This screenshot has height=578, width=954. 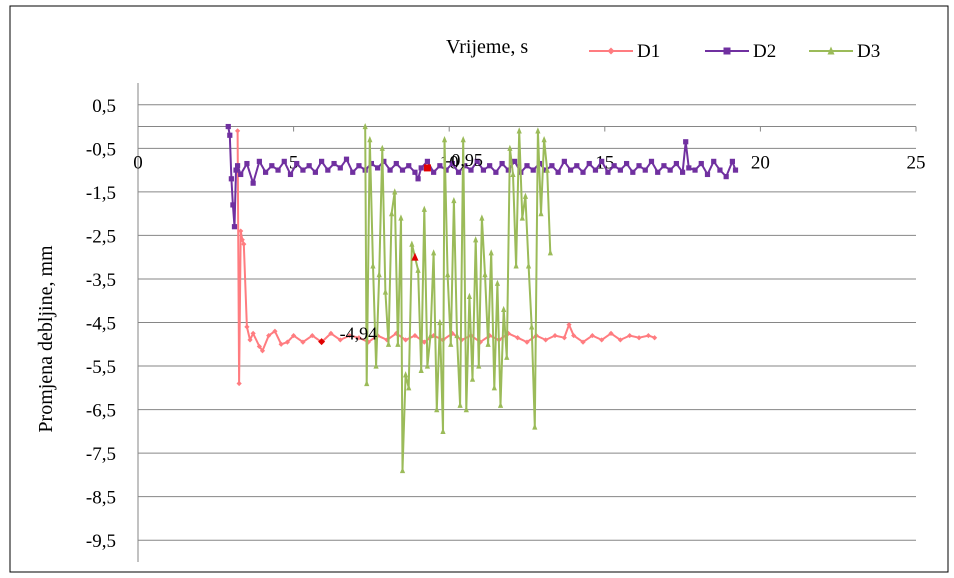 What do you see at coordinates (760, 163) in the screenshot?
I see `x-tick-label: 20` at bounding box center [760, 163].